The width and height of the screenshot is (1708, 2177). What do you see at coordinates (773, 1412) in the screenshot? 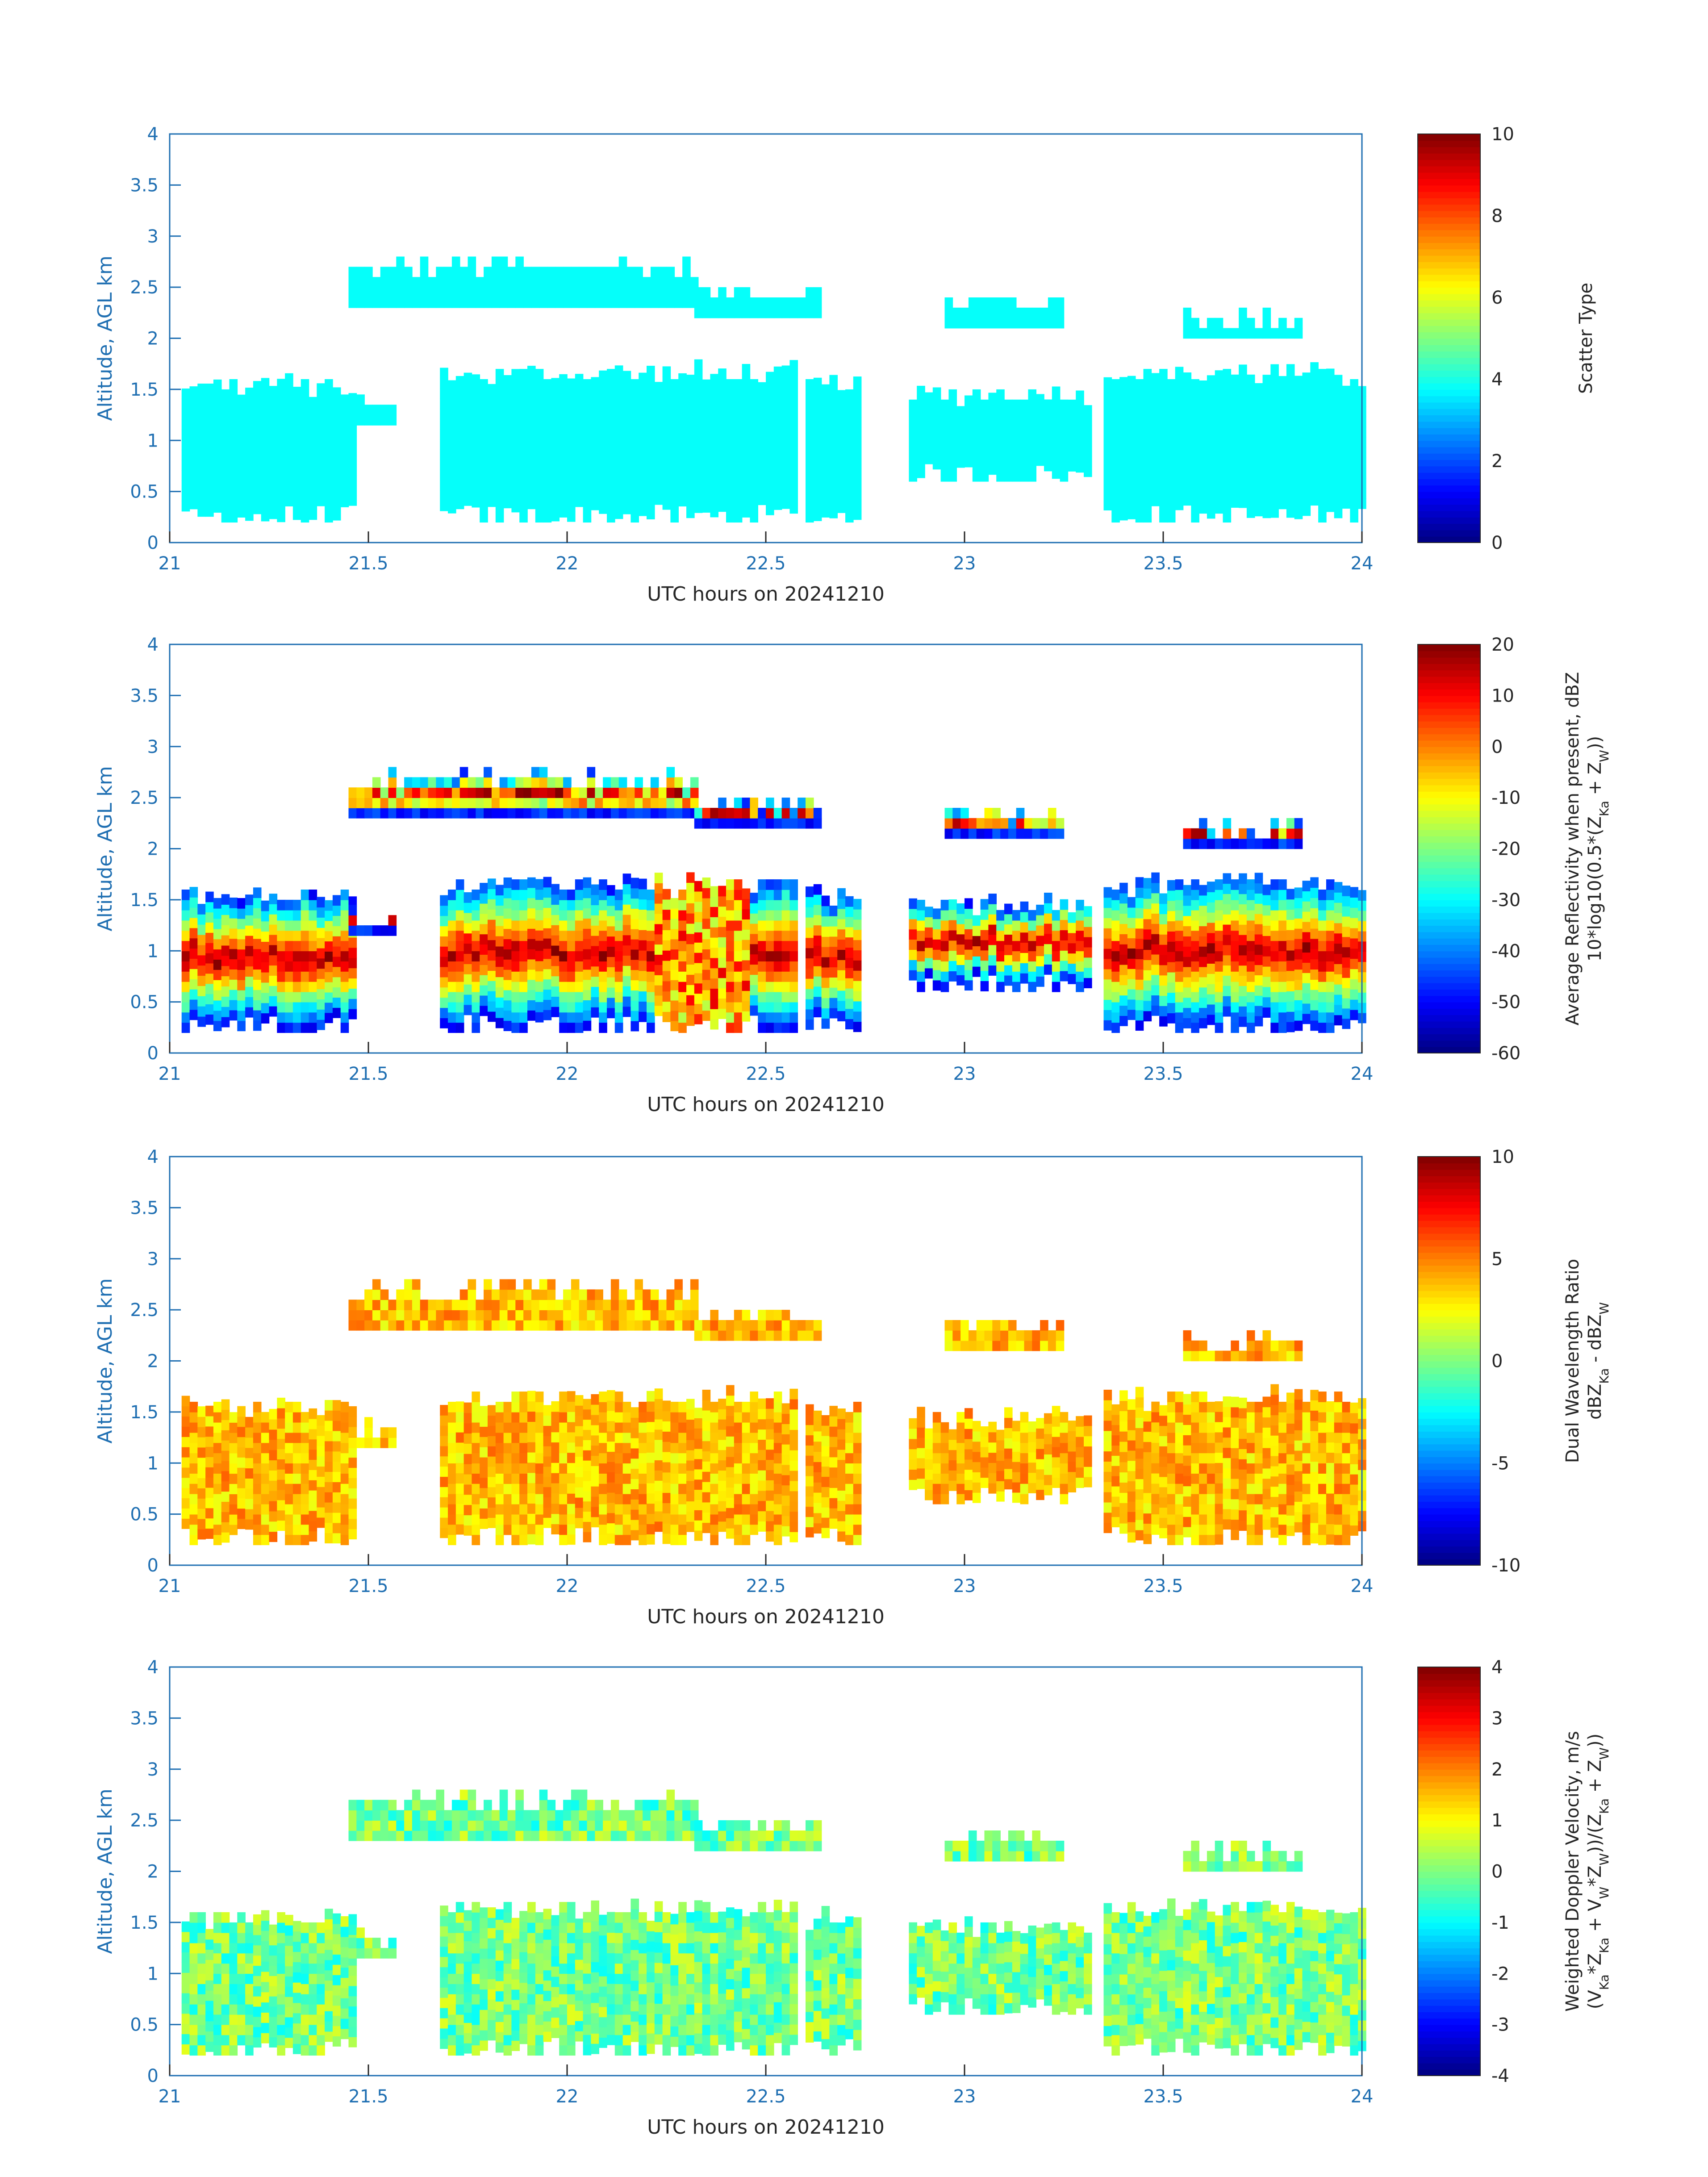
I see `heatmap-cells` at bounding box center [773, 1412].